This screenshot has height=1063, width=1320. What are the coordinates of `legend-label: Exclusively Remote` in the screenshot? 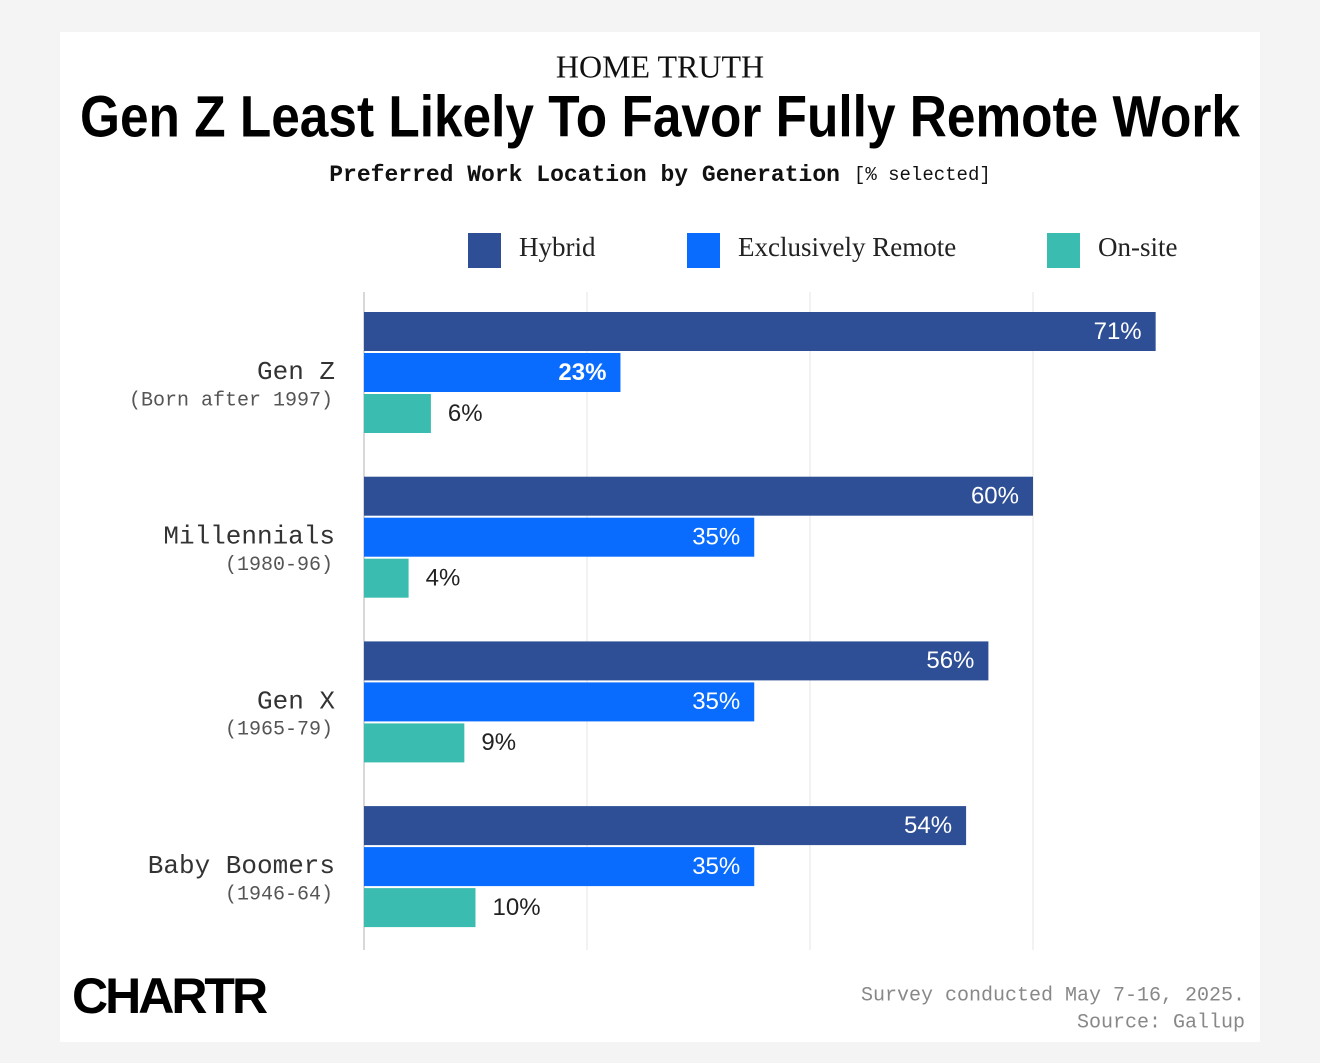 It's located at (847, 247).